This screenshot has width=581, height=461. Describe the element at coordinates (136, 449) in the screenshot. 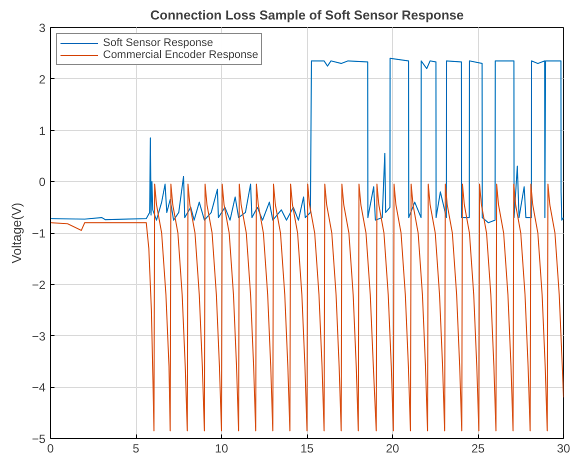

I see `x-tick-label: 5` at that location.